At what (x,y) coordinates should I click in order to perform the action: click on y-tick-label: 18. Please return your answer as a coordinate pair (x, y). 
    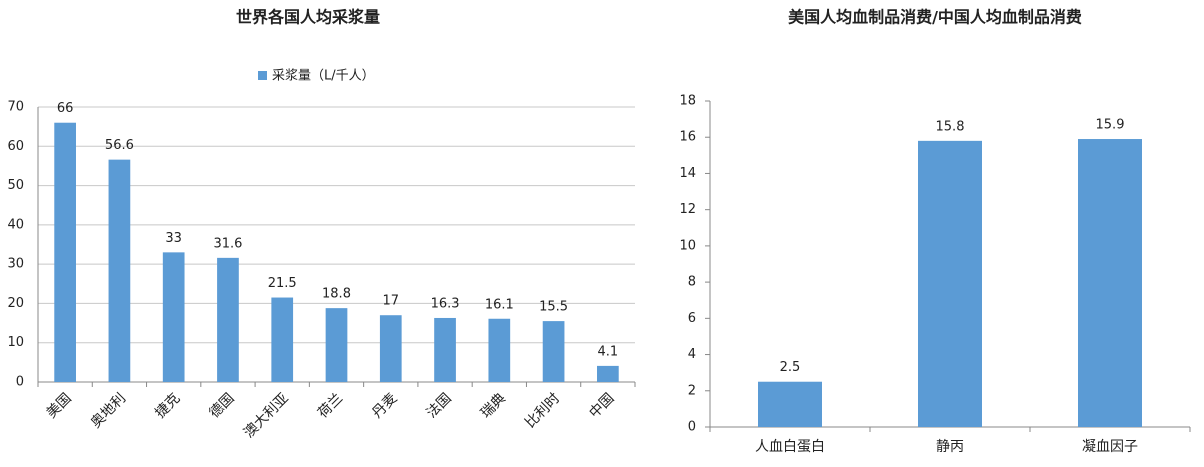
    Looking at the image, I should click on (687, 101).